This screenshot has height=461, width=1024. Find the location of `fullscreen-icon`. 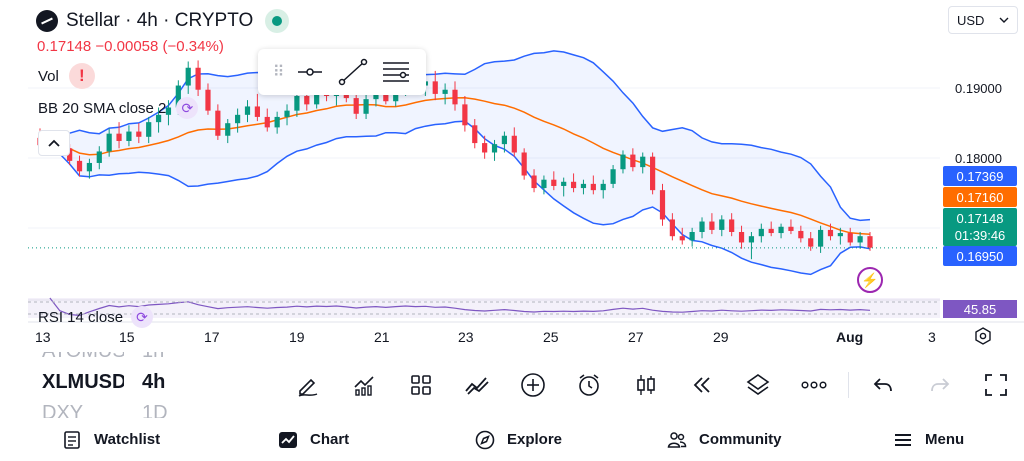

fullscreen-icon is located at coordinates (995, 385).